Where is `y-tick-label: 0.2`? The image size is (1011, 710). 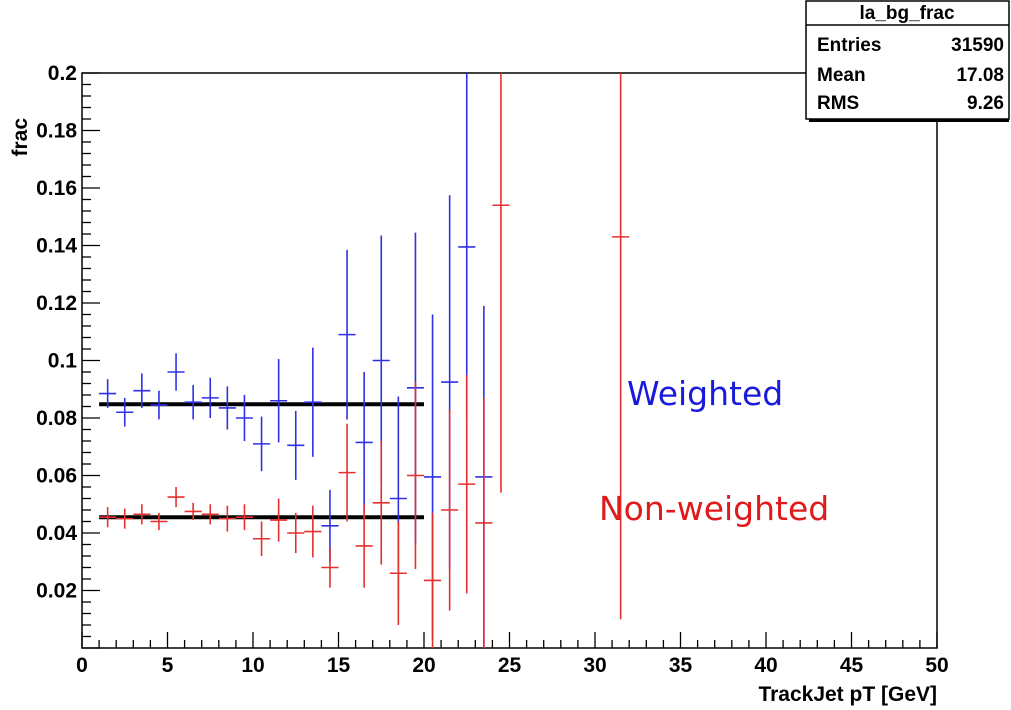 y-tick-label: 0.2 is located at coordinates (62, 73).